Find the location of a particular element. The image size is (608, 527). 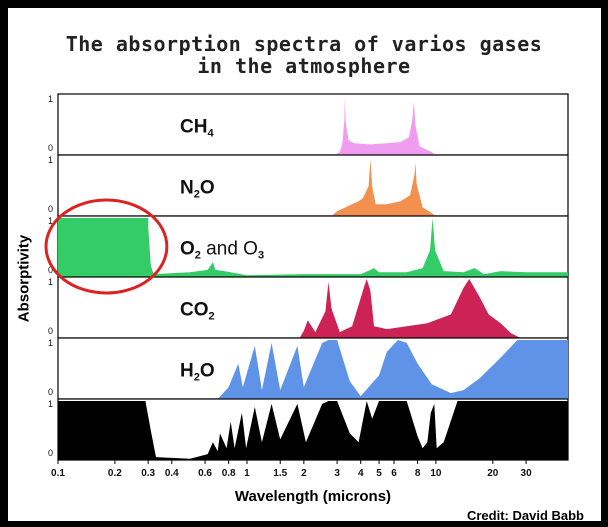

panel-label-n2o: N2O is located at coordinates (197, 189).